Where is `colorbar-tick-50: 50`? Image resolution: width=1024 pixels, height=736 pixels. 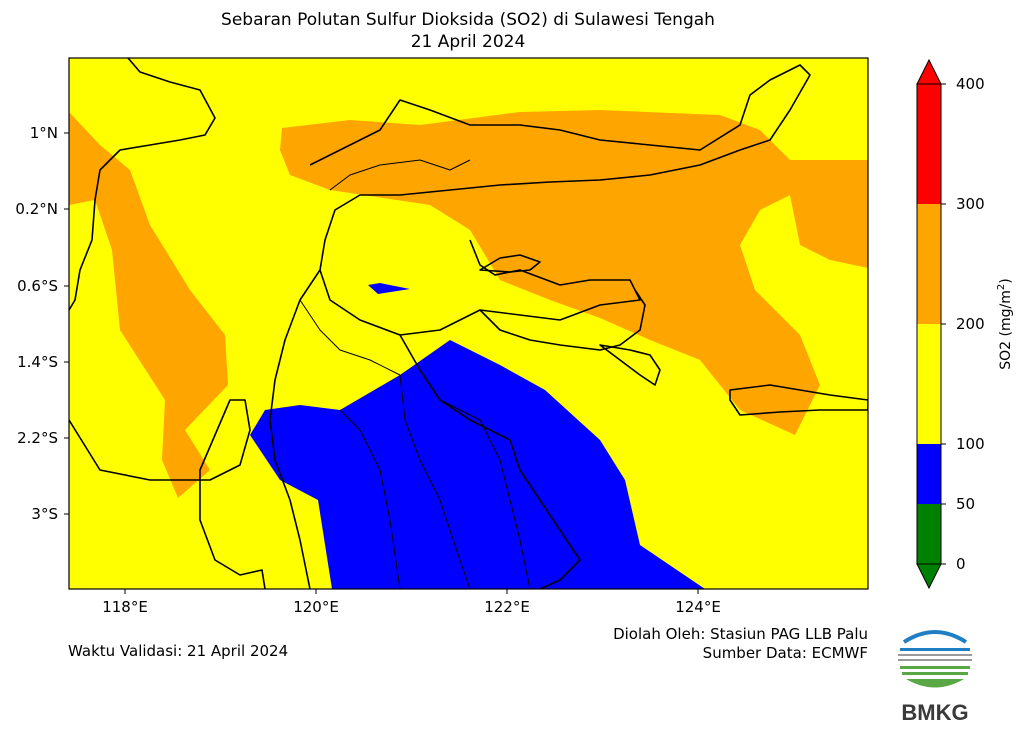
colorbar-tick-50: 50 is located at coordinates (966, 504).